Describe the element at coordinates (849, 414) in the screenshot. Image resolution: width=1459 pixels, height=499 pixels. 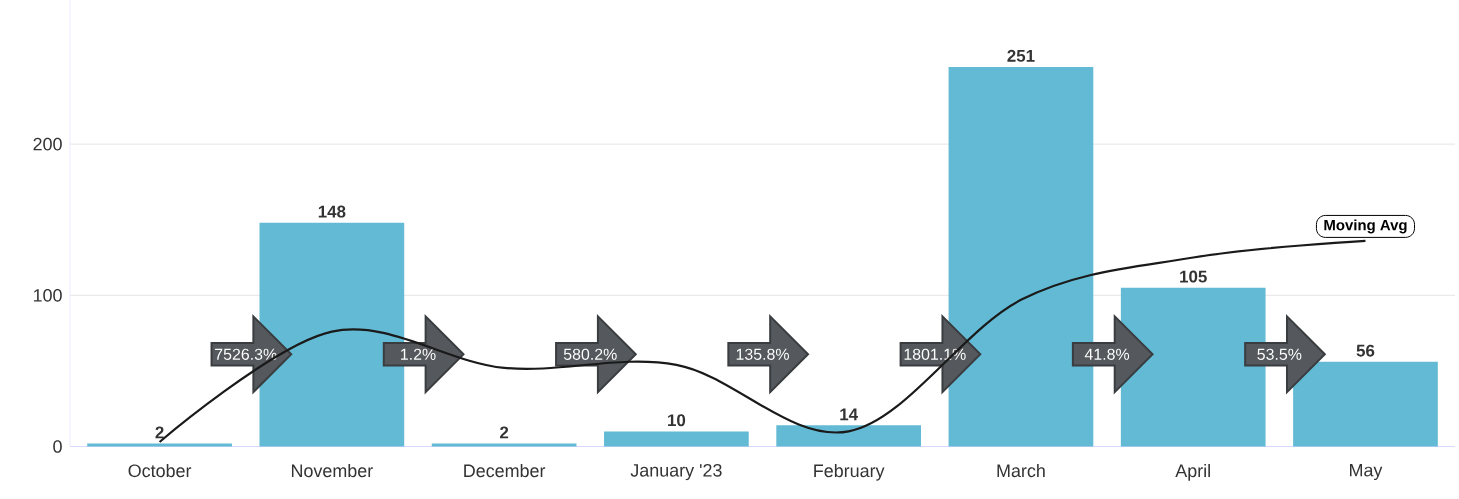
I see `data-label: 14` at that location.